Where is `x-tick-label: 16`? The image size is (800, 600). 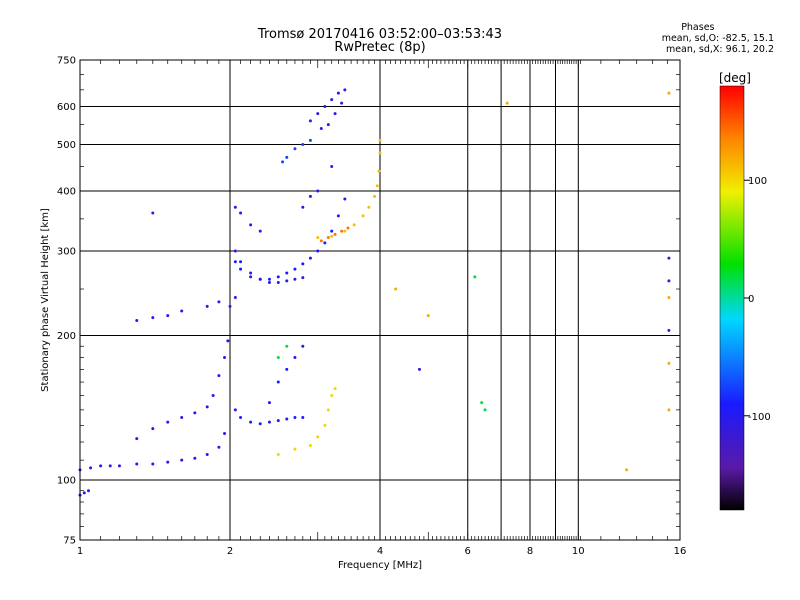
x-tick-label: 16 is located at coordinates (680, 551).